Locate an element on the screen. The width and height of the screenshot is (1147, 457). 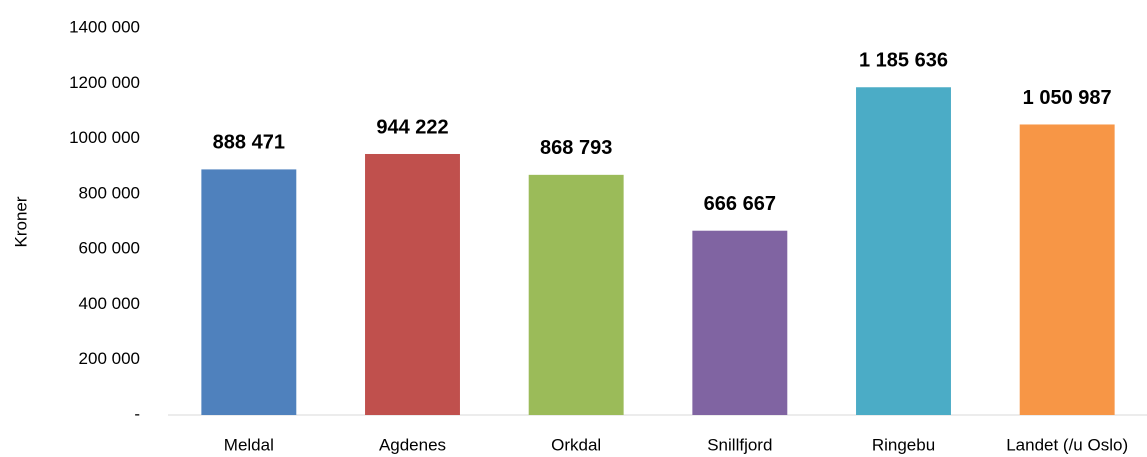
y-tick-label: 1000 000 is located at coordinates (104, 137).